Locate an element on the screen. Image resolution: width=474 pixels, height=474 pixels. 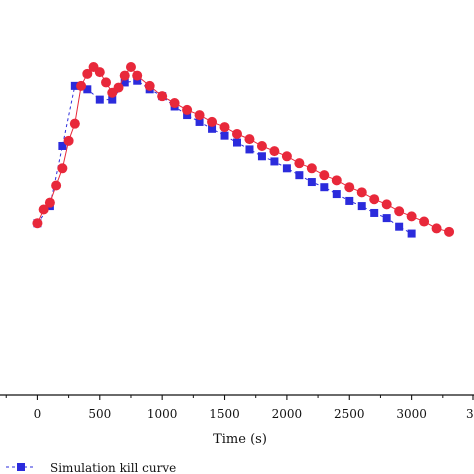
legend: Simulation kill curve is located at coordinates (91, 467).